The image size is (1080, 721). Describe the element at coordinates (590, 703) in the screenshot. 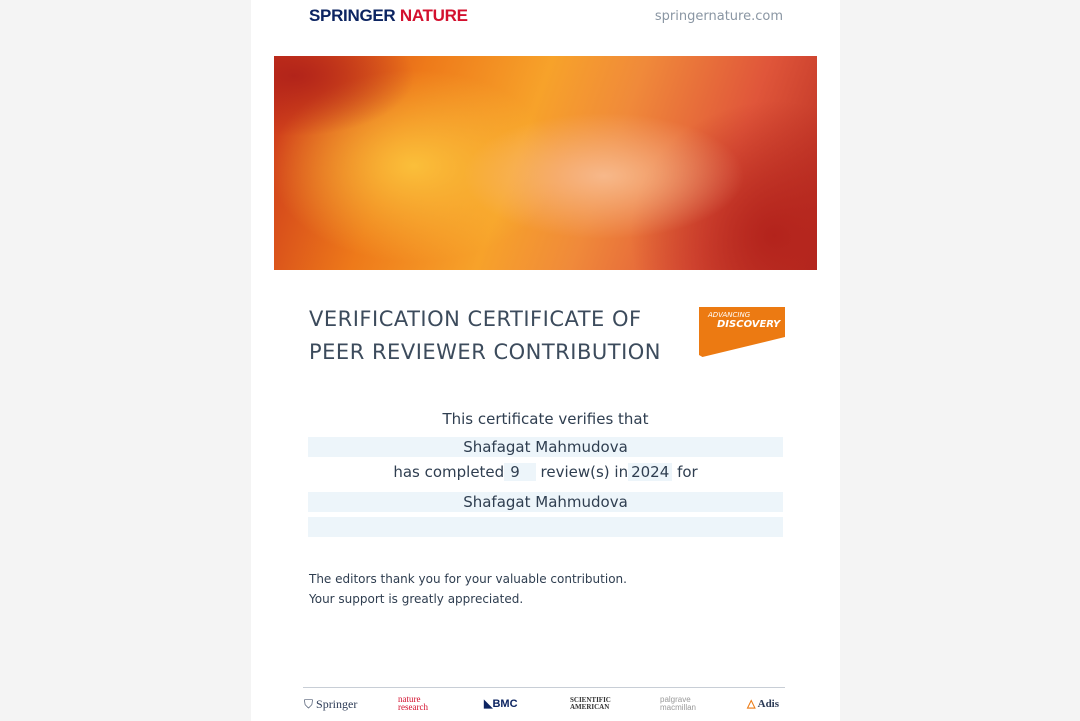

I see `scientific-american-logo: SCIENTIFIC AMERICAN` at that location.